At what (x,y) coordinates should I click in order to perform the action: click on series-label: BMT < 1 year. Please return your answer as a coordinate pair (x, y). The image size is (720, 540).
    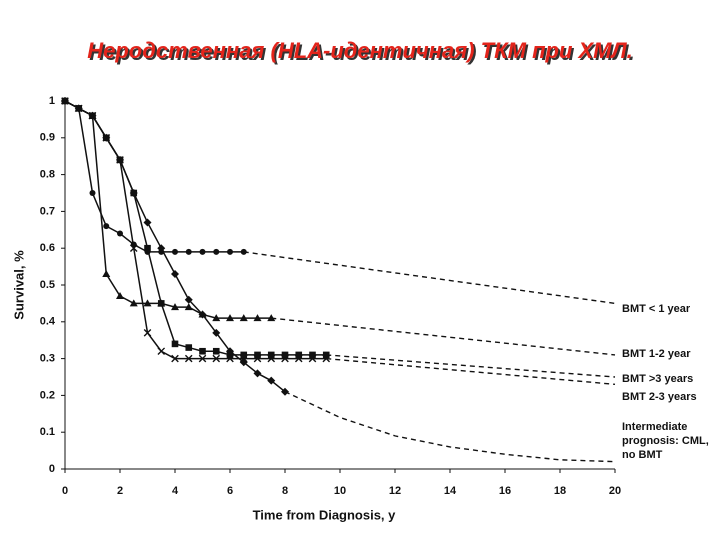
    Looking at the image, I should click on (656, 309).